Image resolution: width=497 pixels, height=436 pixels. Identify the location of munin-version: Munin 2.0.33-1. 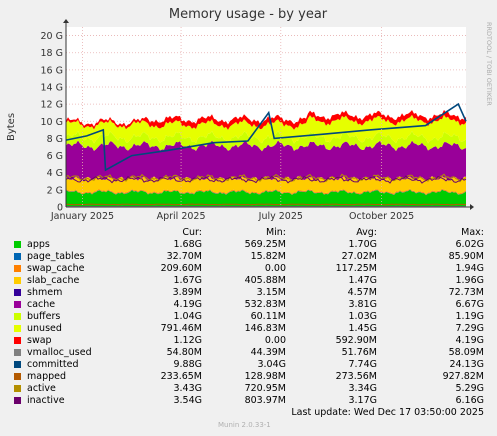
(244, 425).